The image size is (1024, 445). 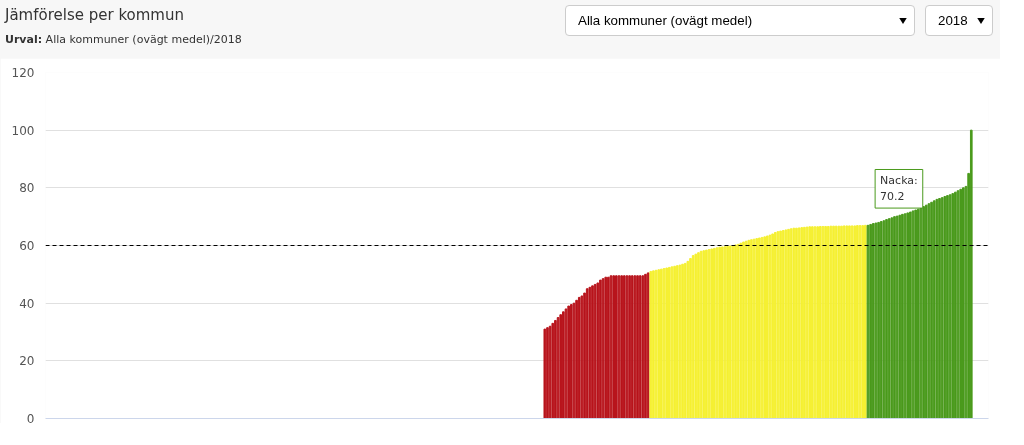 I want to click on chart-title: Jämförelse per kommun, so click(x=95, y=15).